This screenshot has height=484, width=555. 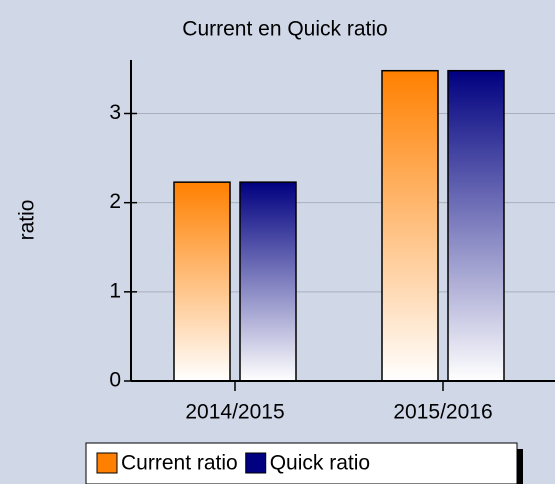 What do you see at coordinates (442, 412) in the screenshot?
I see `x-tick-label: 2015/2016` at bounding box center [442, 412].